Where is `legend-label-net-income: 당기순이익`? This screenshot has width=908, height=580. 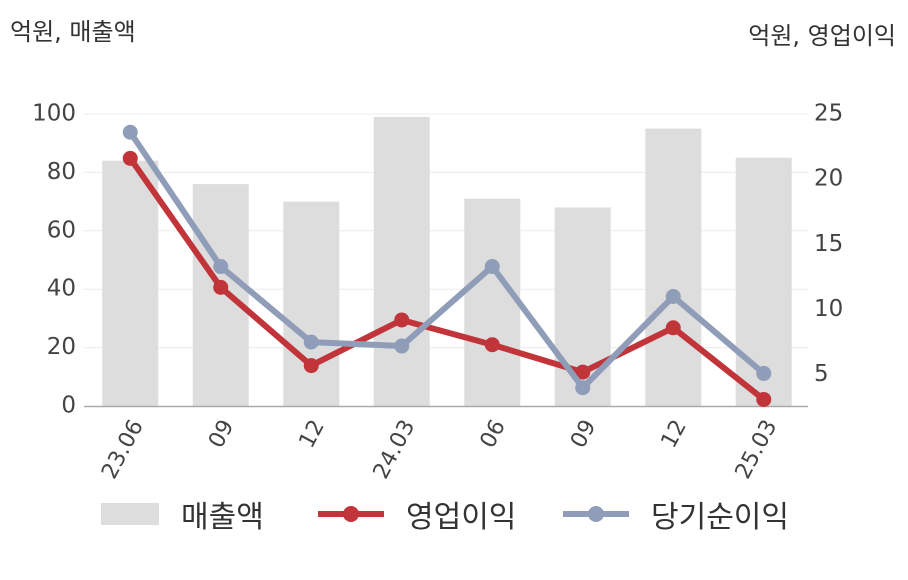 legend-label-net-income: 당기순이익 is located at coordinates (720, 517).